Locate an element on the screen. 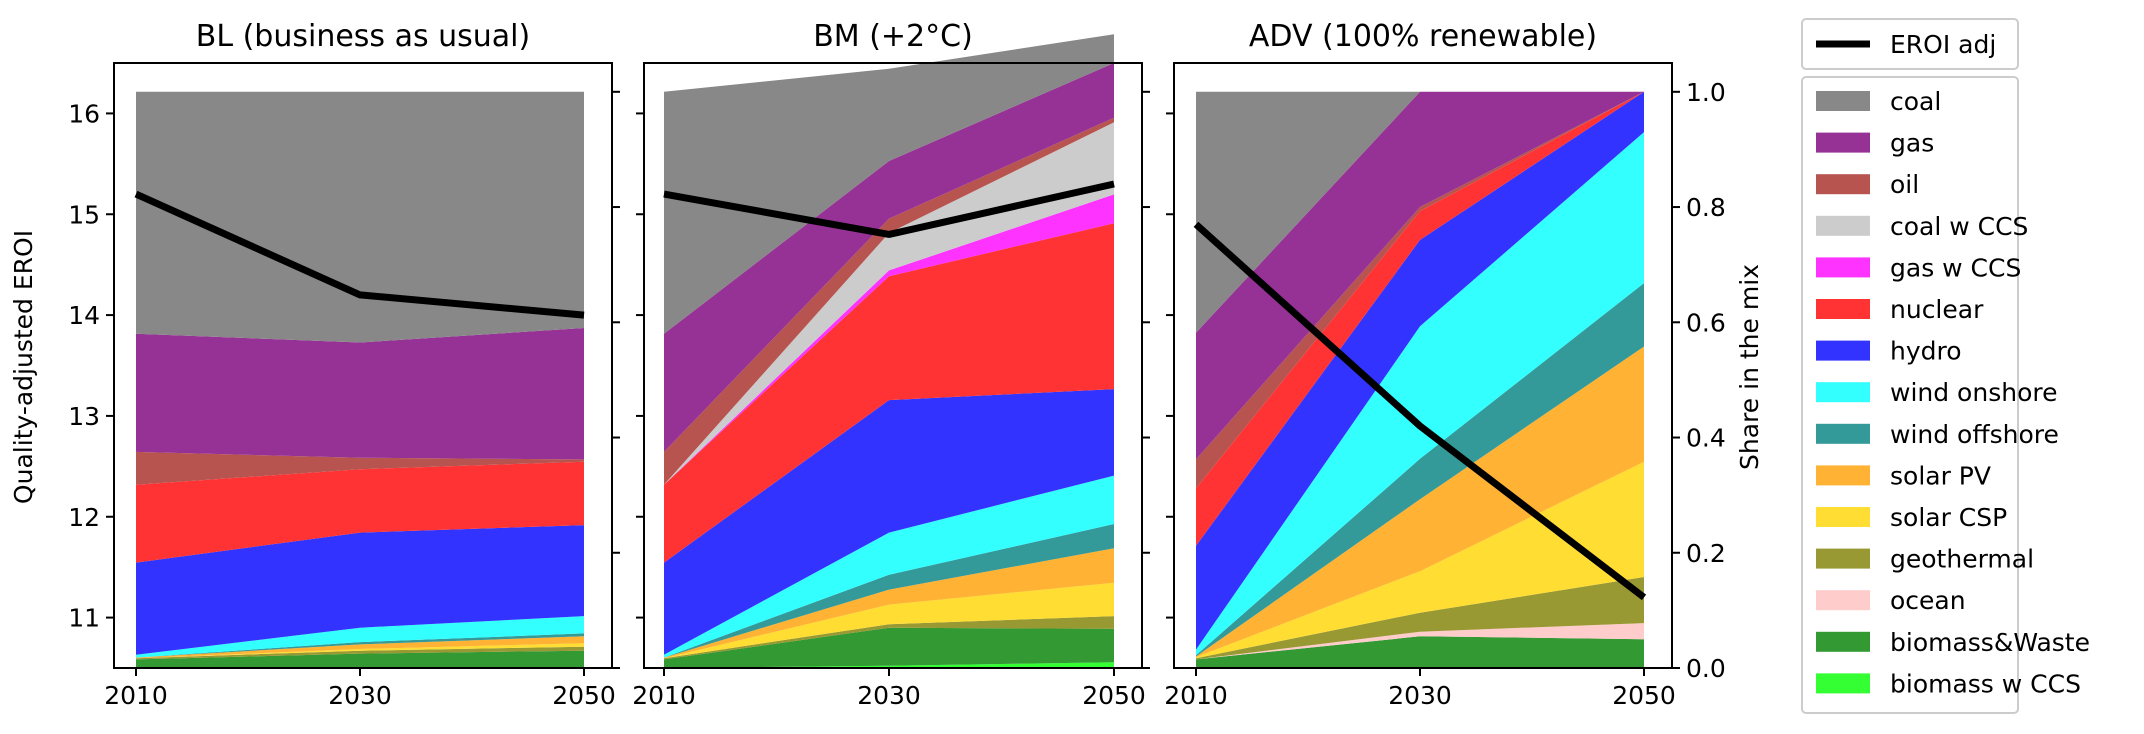 This screenshot has height=734, width=2144. legend-swatch-coal-w-ccs is located at coordinates (1843, 225).